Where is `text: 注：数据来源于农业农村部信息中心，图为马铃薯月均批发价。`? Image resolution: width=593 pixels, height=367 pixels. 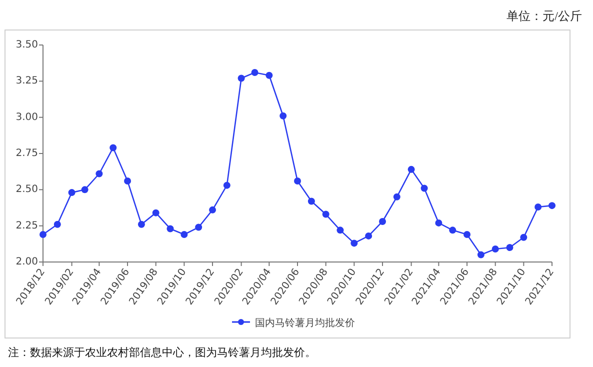
text: 注：数据来源于农业农村部信息中心，图为马铃薯月均批发价。 is located at coordinates (162, 352).